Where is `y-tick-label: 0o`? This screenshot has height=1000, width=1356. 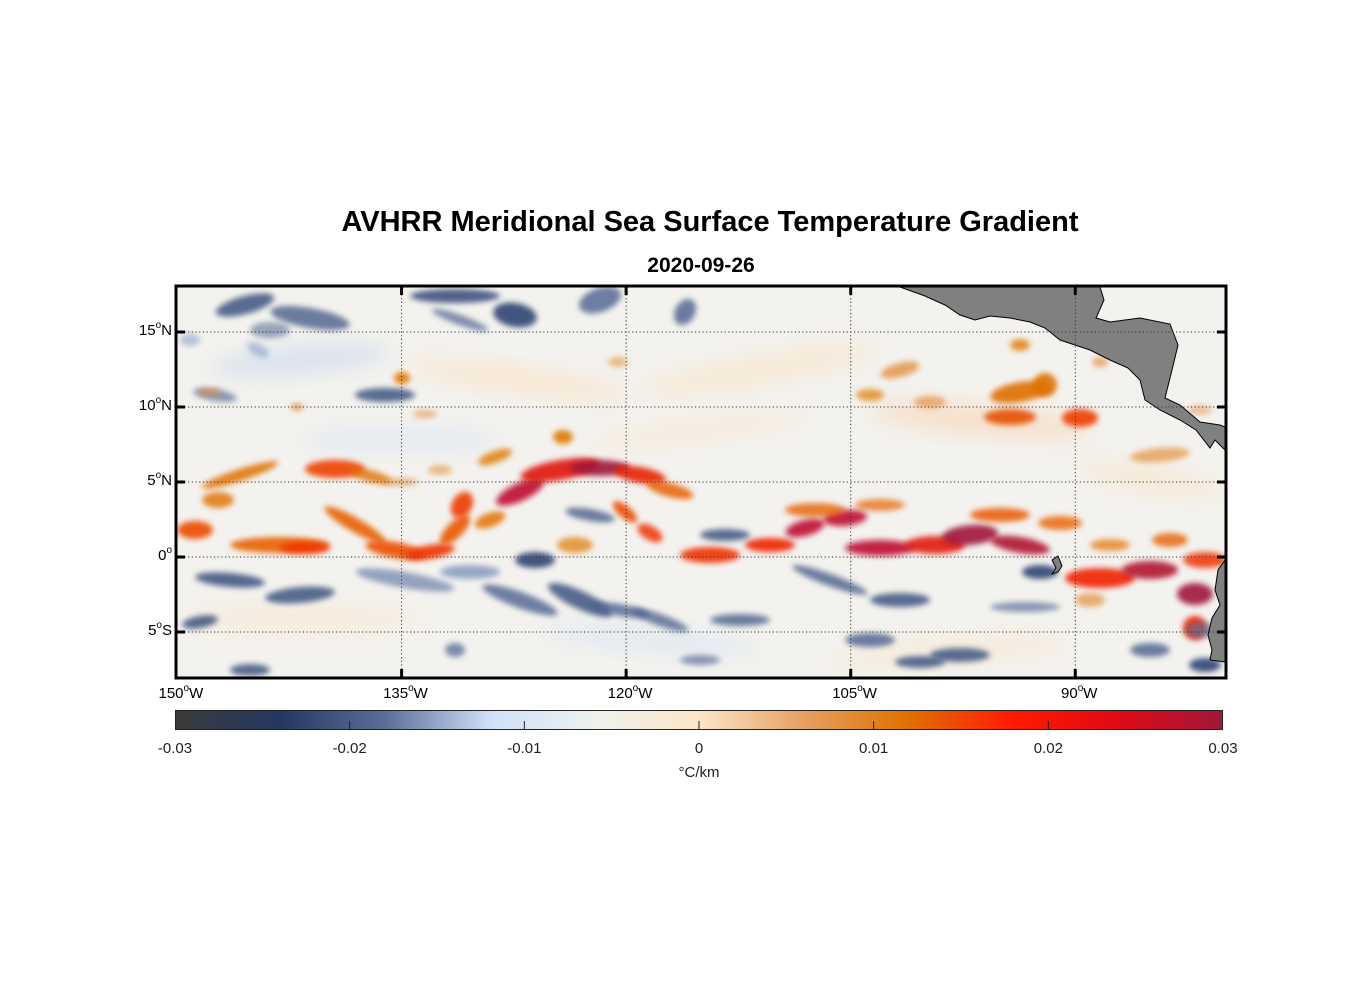 y-tick-label: 0o is located at coordinates (165, 555).